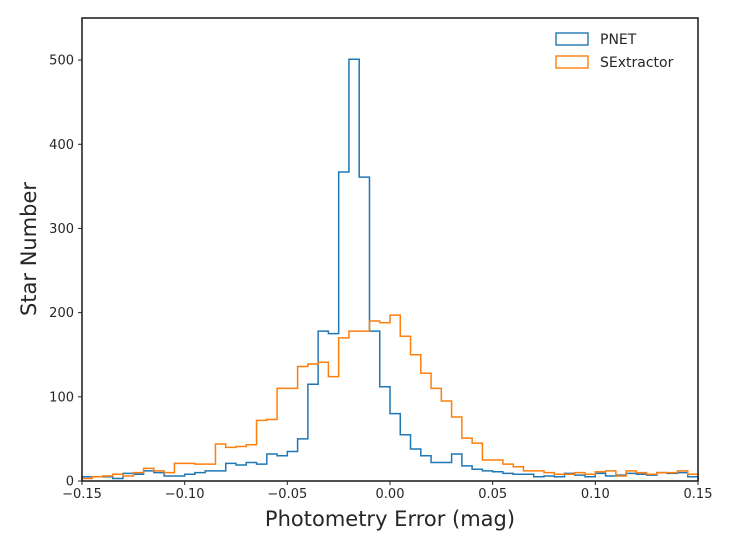  Describe the element at coordinates (61, 397) in the screenshot. I see `y-tick-label: 100` at that location.